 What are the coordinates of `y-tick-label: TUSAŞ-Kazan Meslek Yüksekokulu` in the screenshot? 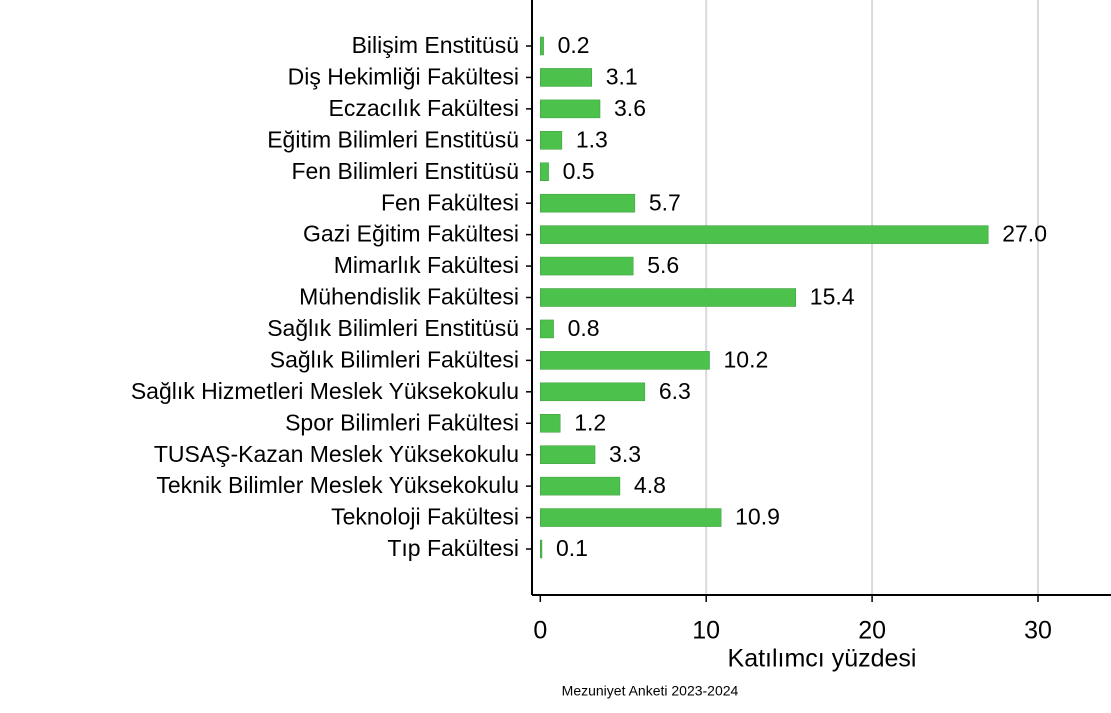 It's located at (336, 454).